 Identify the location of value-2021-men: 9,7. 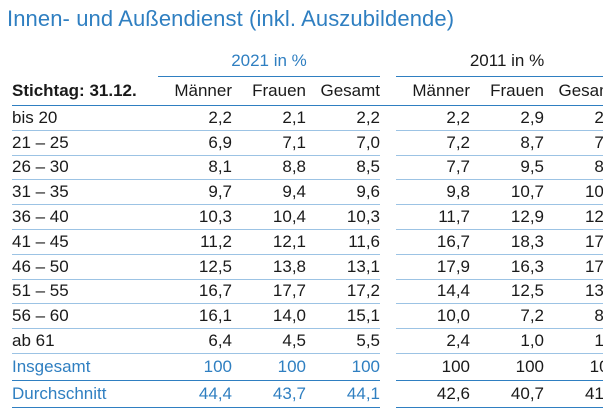
(195, 192).